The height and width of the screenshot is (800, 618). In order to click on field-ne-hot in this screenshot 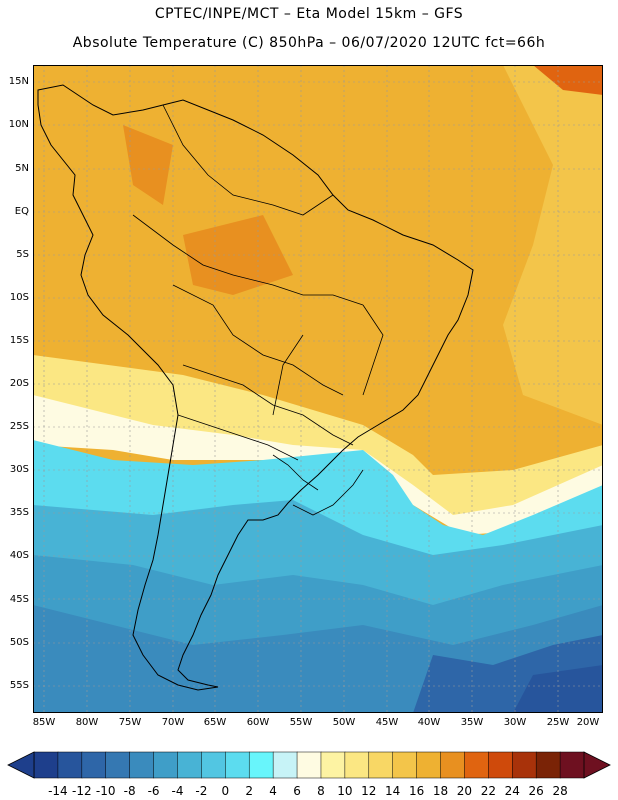, I will do `click(568, 80)`.